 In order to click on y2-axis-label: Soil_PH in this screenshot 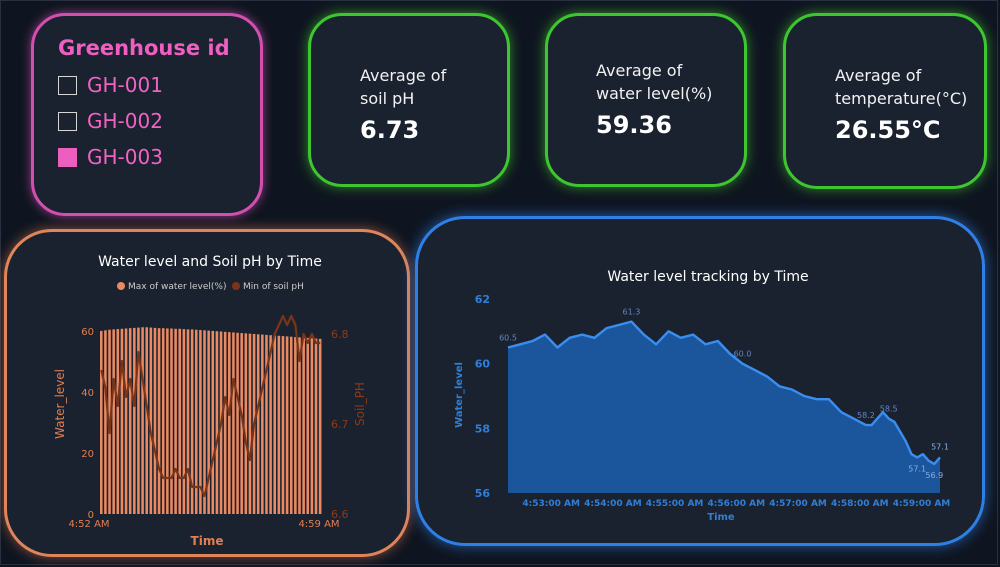, I will do `click(360, 404)`.